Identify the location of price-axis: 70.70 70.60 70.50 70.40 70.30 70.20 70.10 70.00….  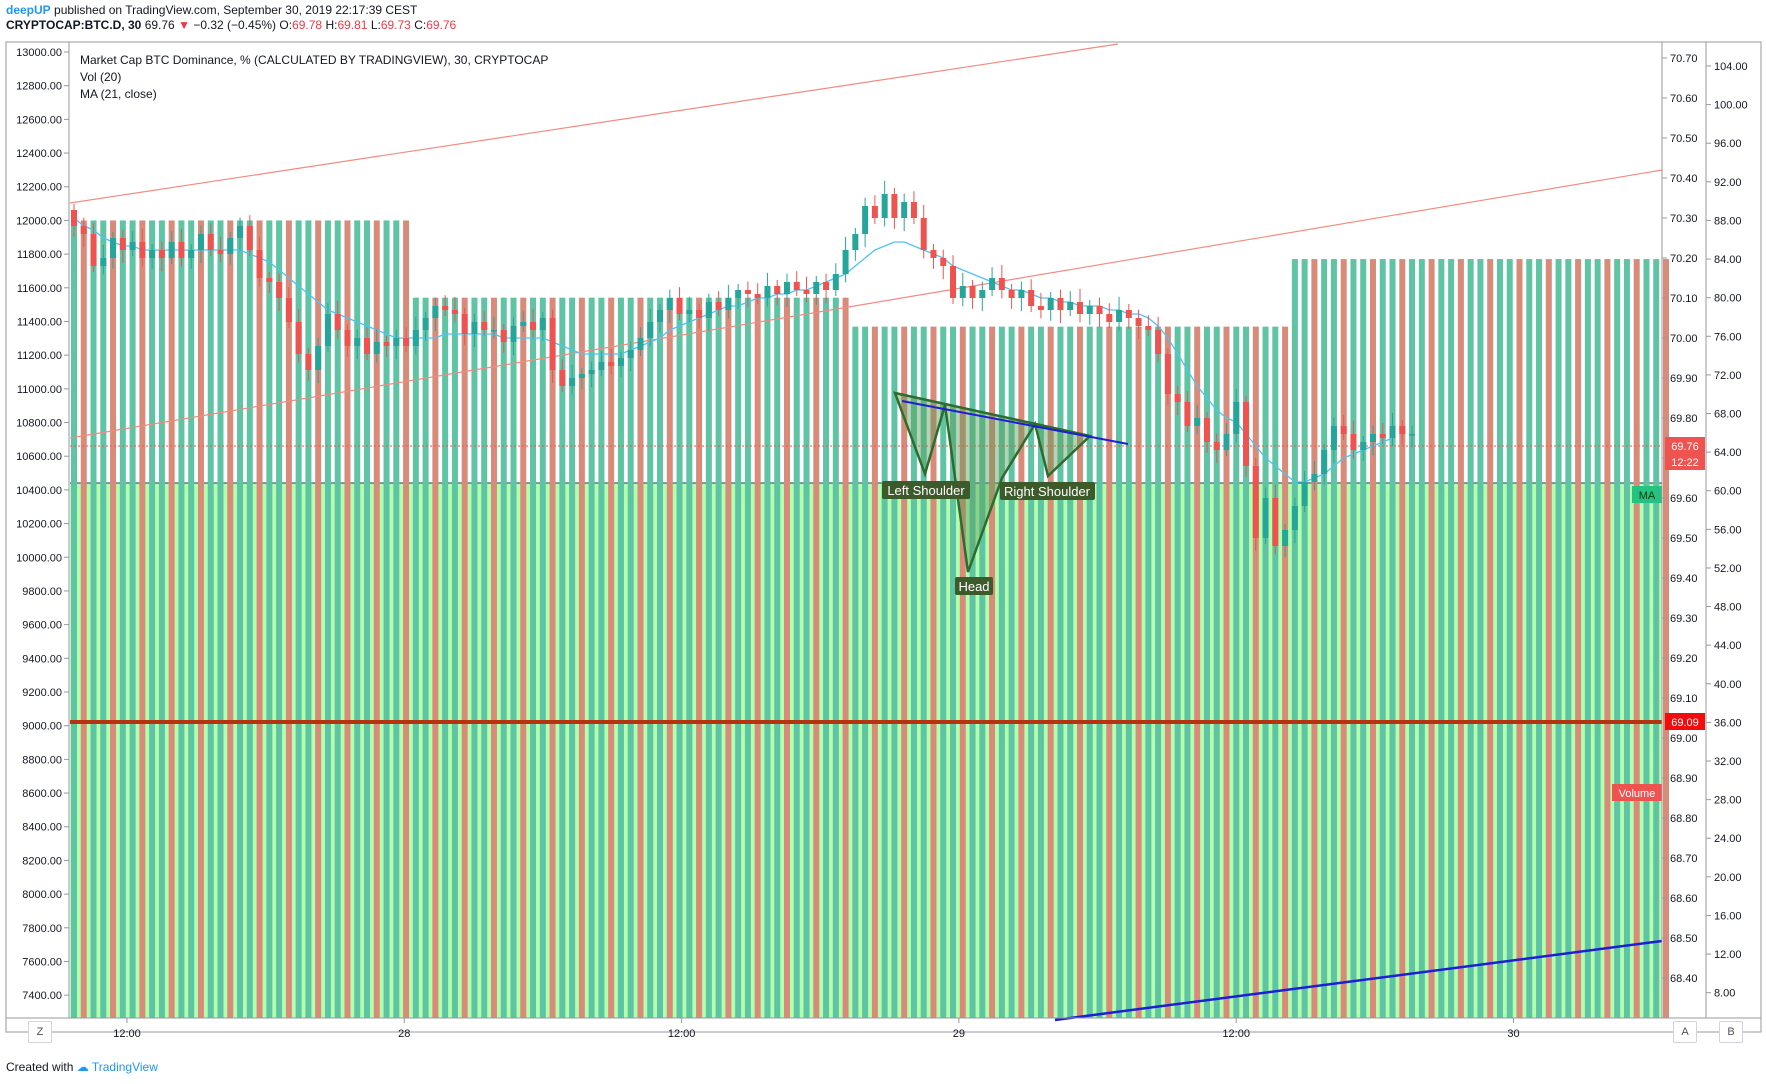
(1680, 519).